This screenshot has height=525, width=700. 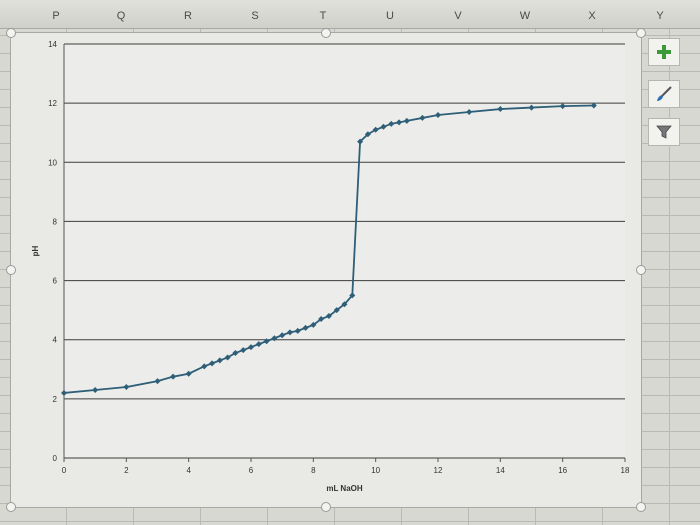 I want to click on x-tick-label: 0, so click(x=64, y=470).